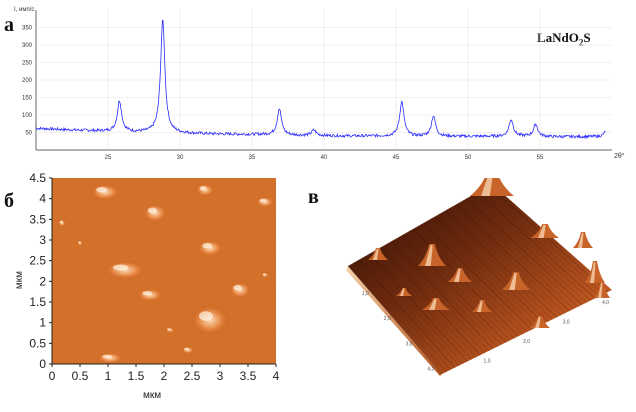  Describe the element at coordinates (9, 25) in the screenshot. I see `panel-label-a: а` at that location.